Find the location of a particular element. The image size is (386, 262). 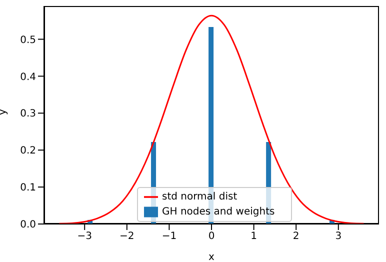

x-axis-title: x is located at coordinates (211, 257).